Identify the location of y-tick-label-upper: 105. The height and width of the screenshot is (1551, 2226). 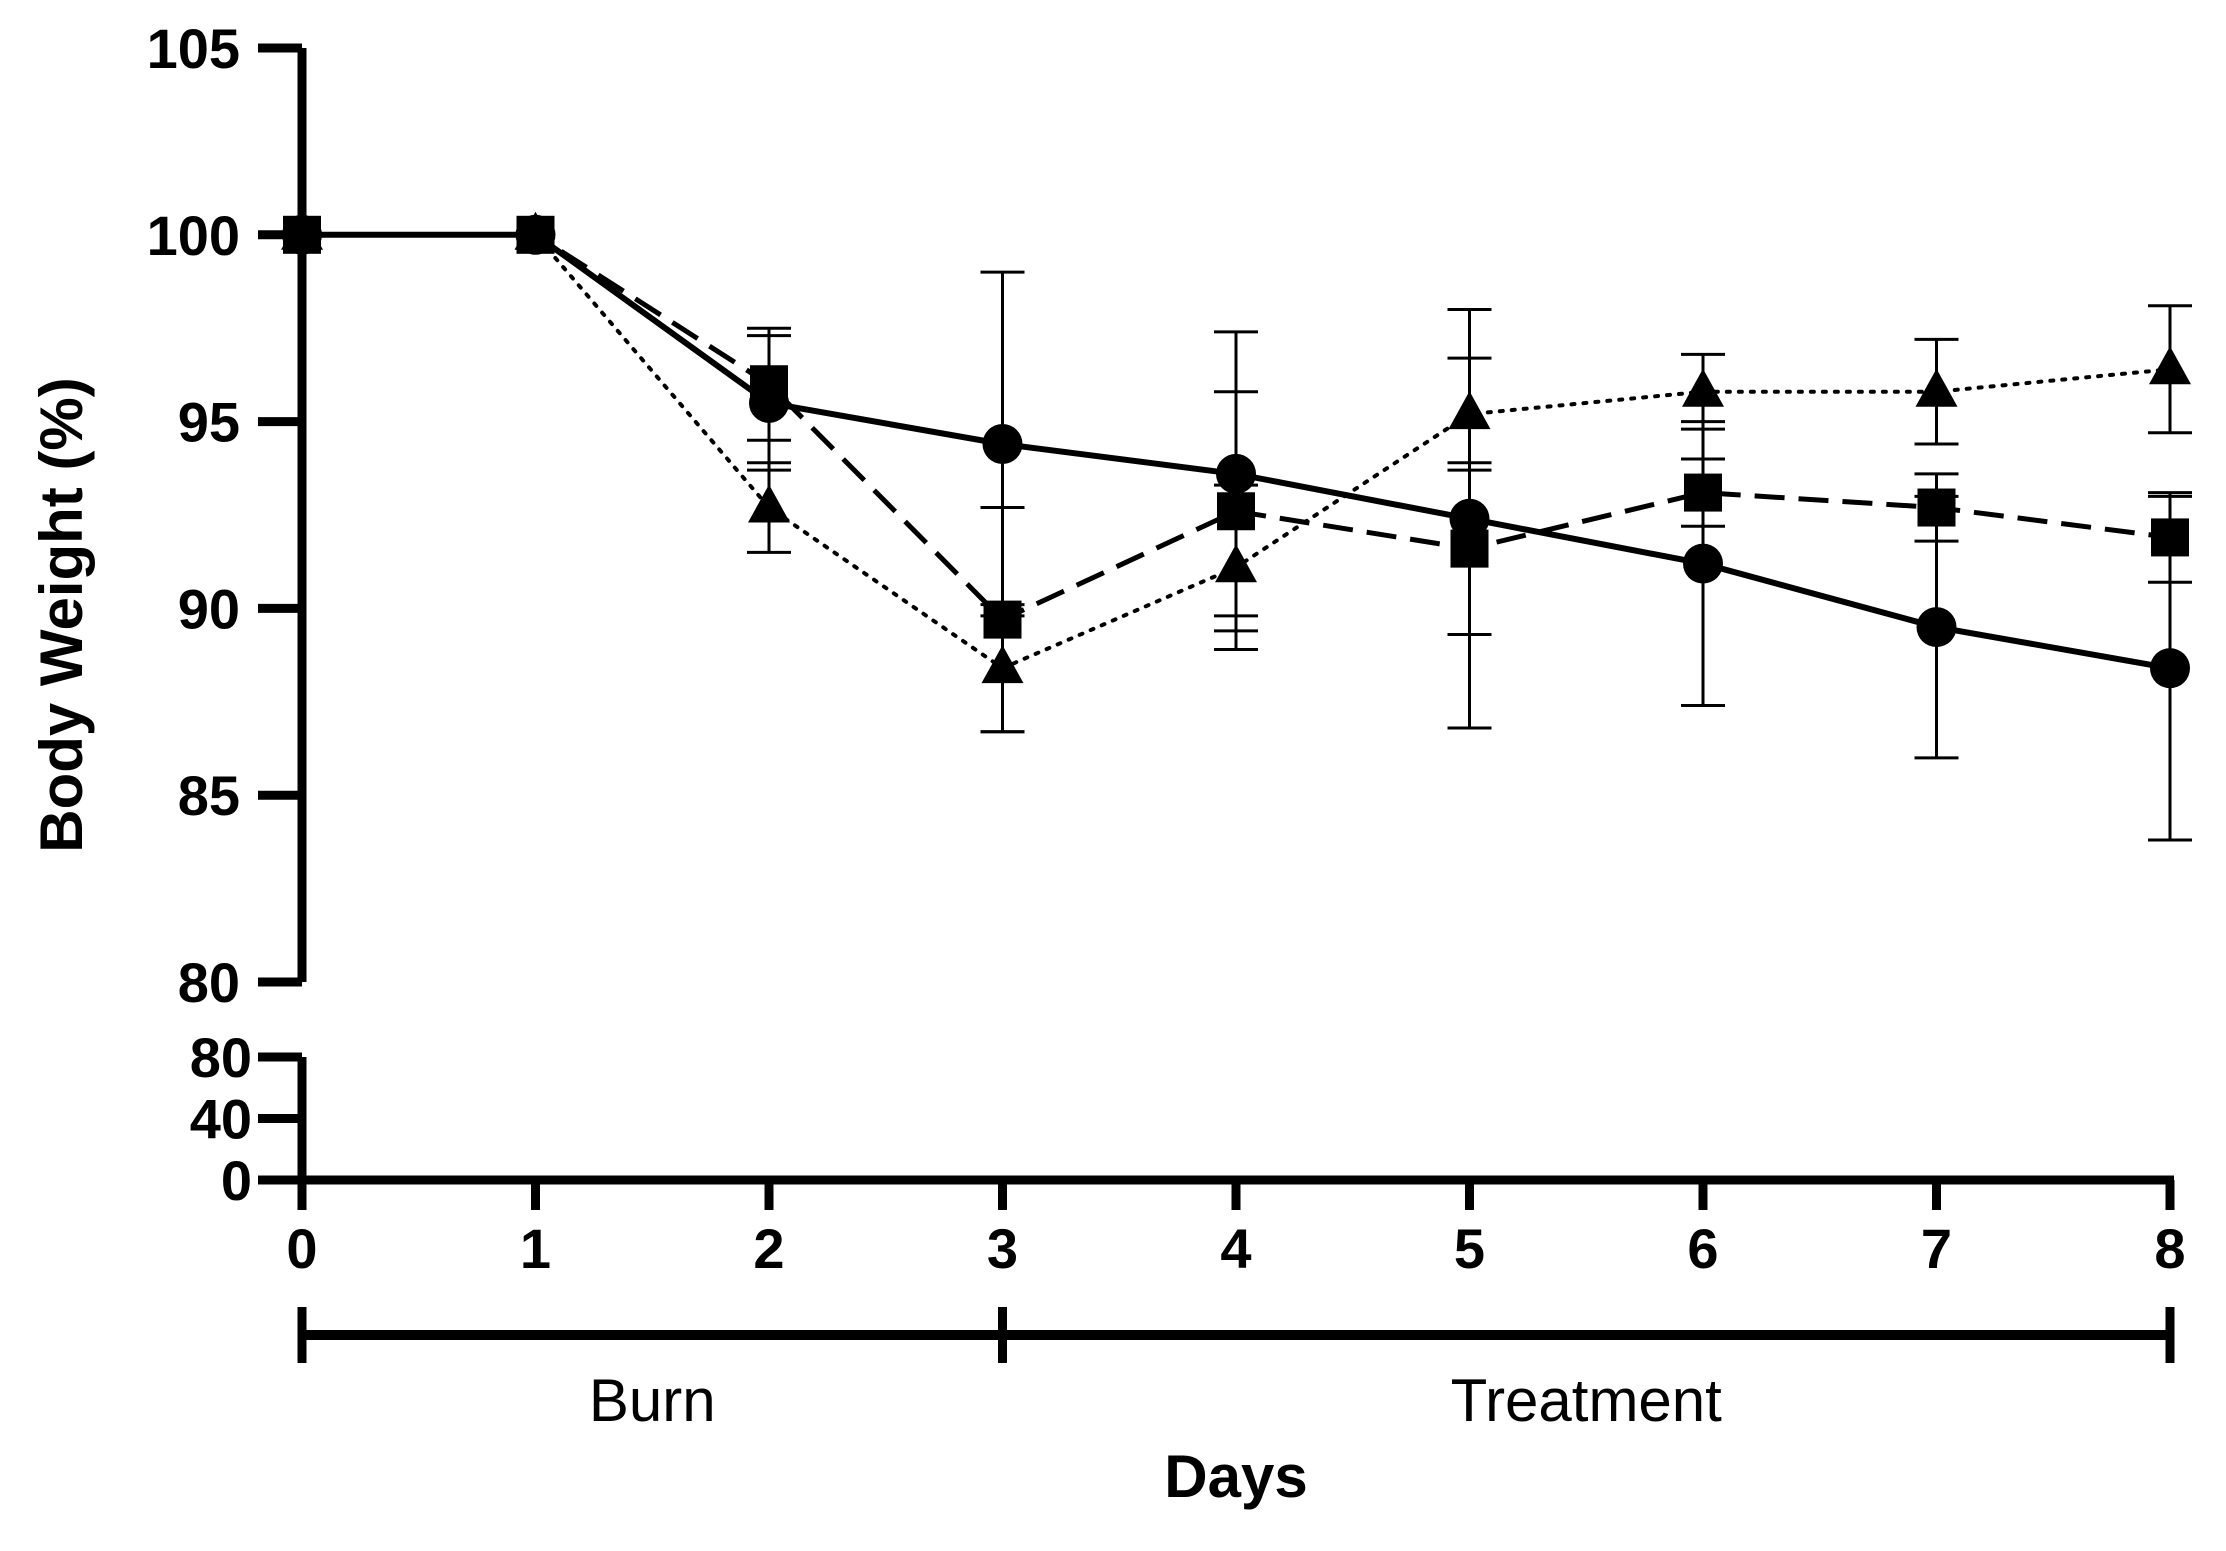
(193, 48).